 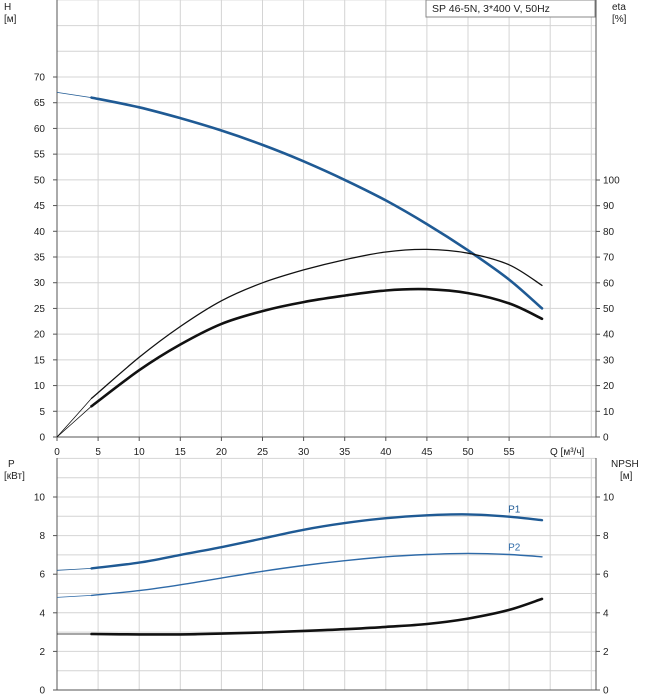 I want to click on y-tick-label: 55, so click(x=40, y=155).